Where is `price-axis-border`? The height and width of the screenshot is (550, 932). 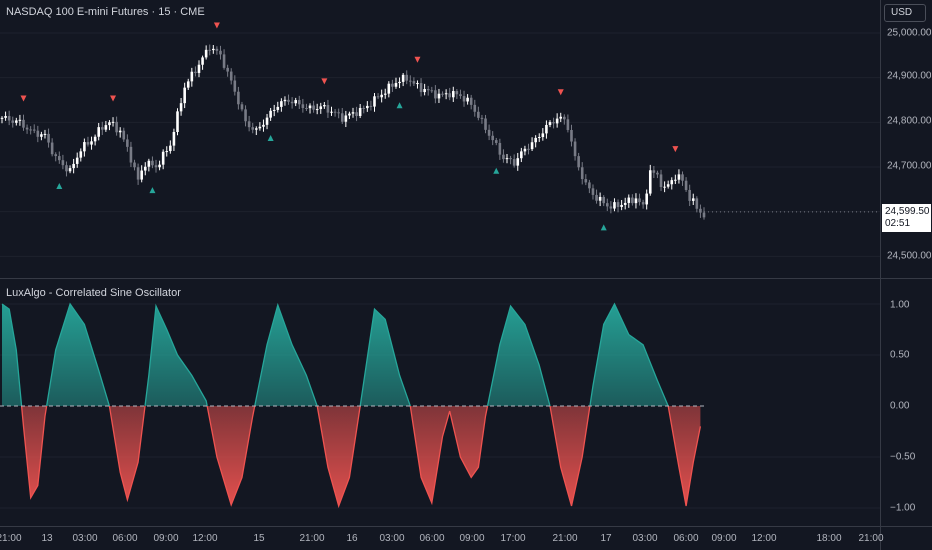
price-axis-border is located at coordinates (880, 275).